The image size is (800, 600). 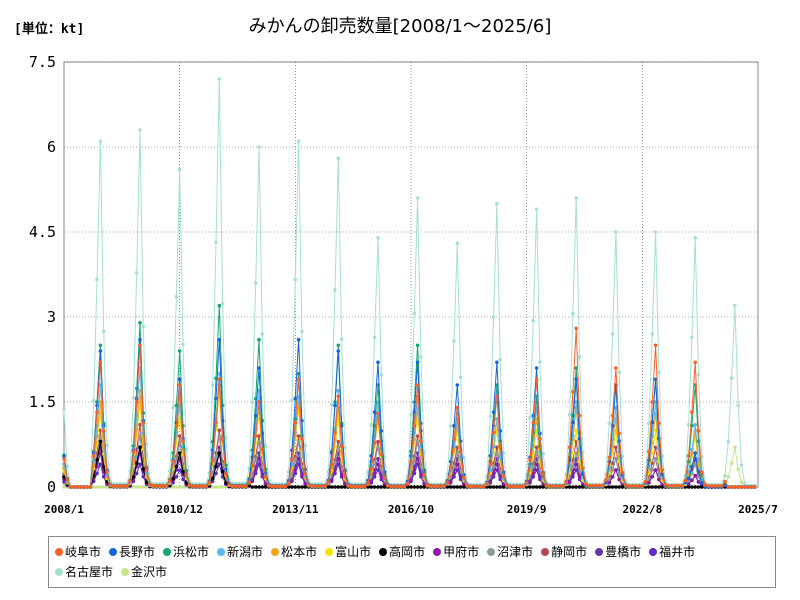 I want to click on y-tick-label: 0, so click(x=51, y=487).